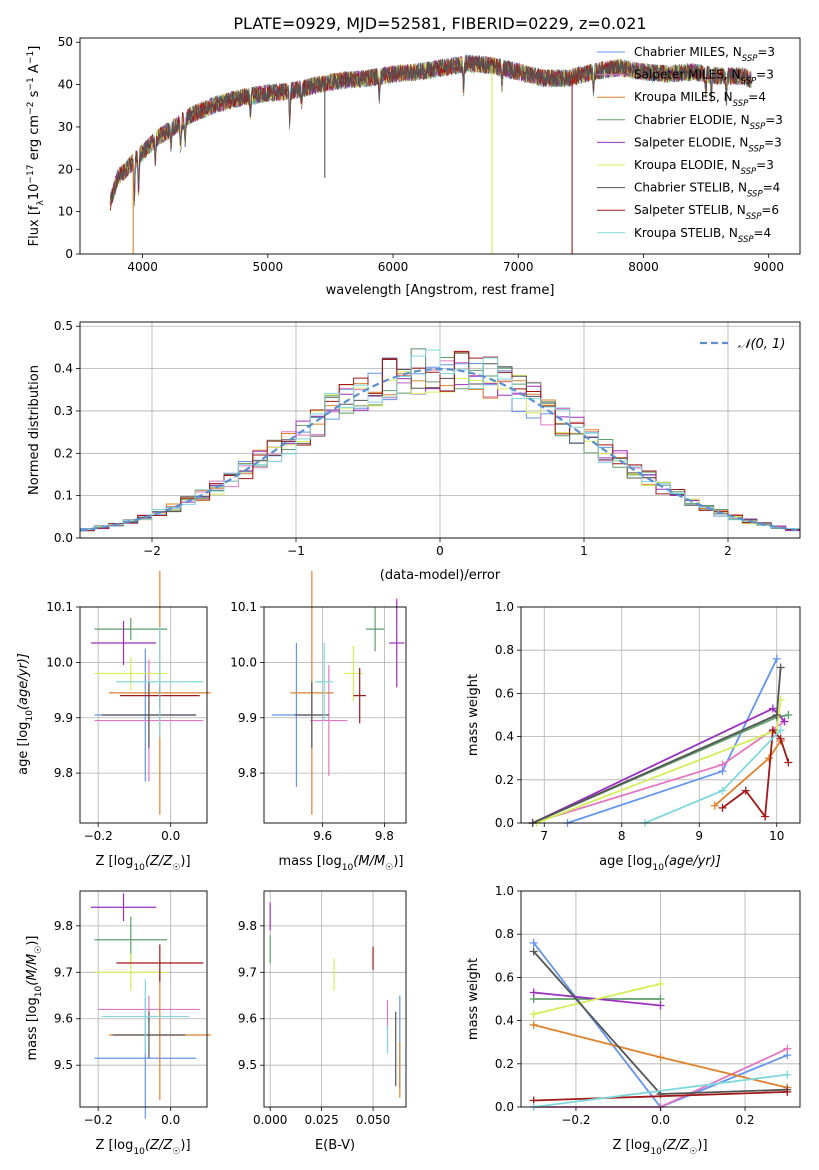 The image size is (819, 1170). What do you see at coordinates (622, 836) in the screenshot?
I see `x-tick-label: 8` at bounding box center [622, 836].